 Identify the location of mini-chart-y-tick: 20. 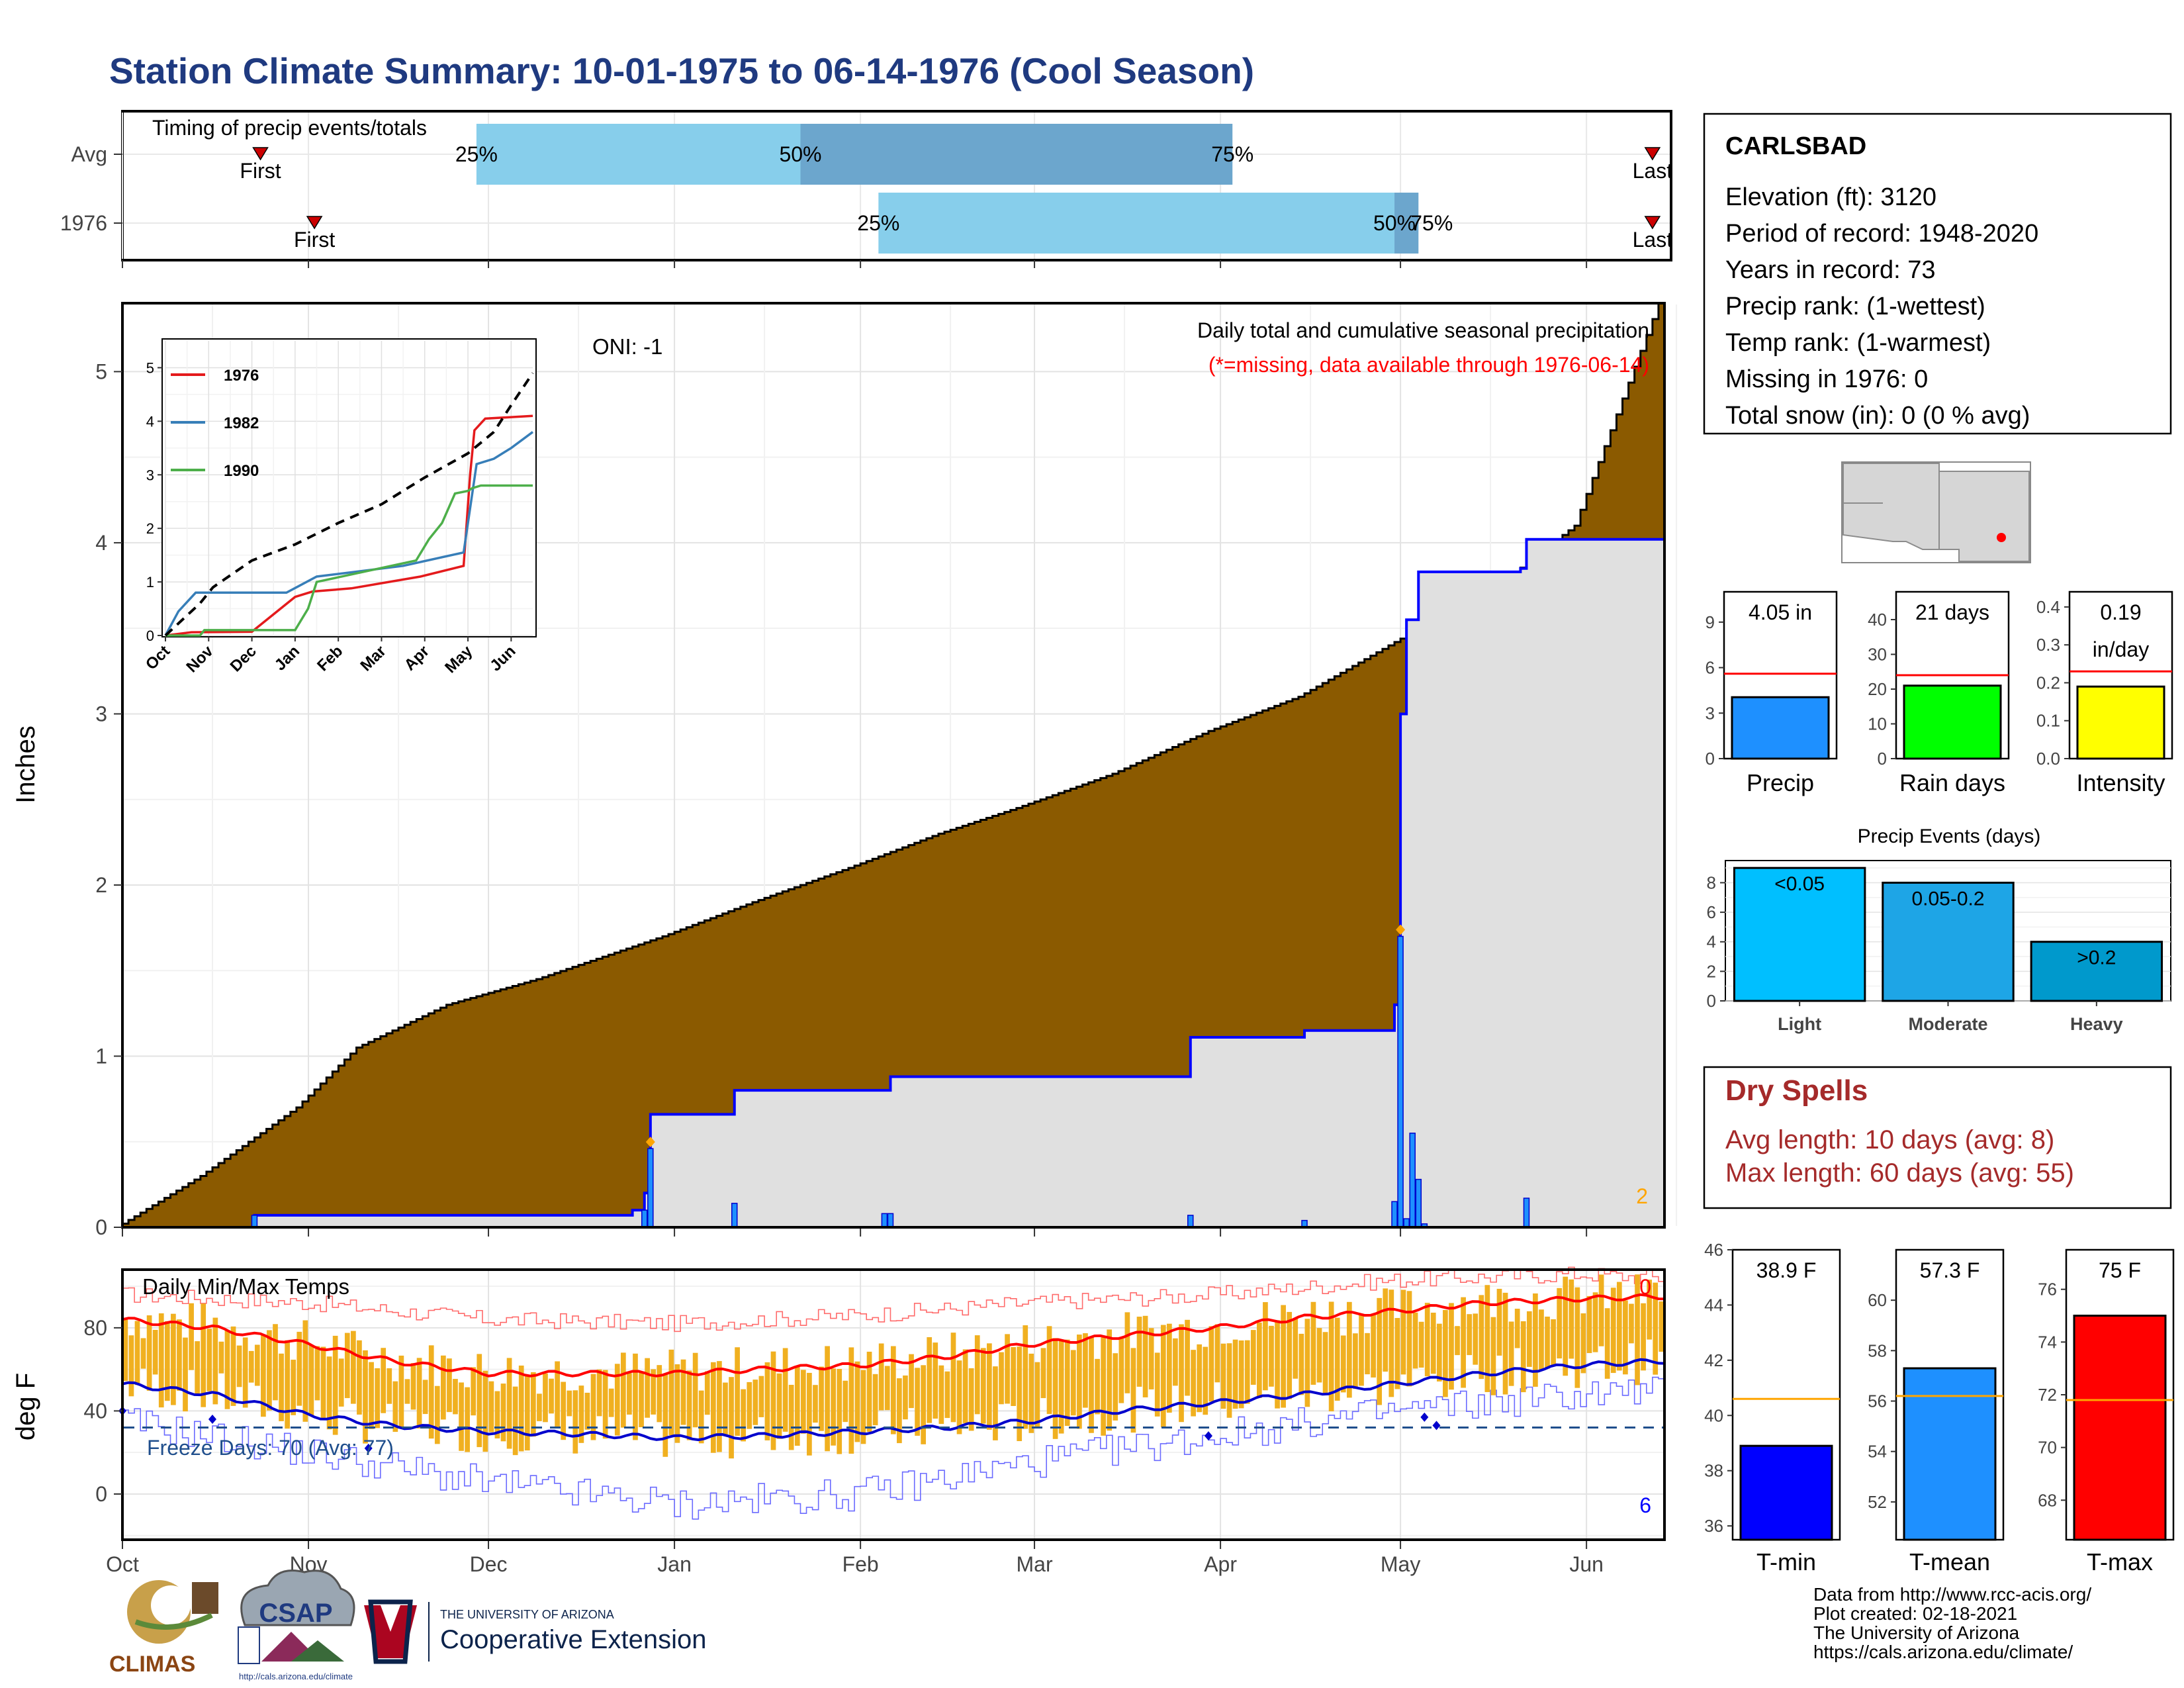
(1877, 689).